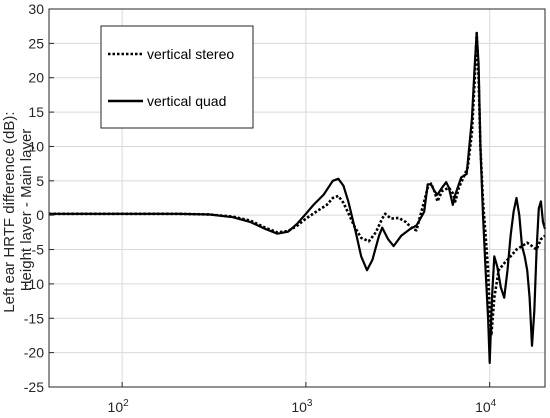 The image size is (550, 418). Describe the element at coordinates (34, 318) in the screenshot. I see `y-tick-label: -15` at that location.